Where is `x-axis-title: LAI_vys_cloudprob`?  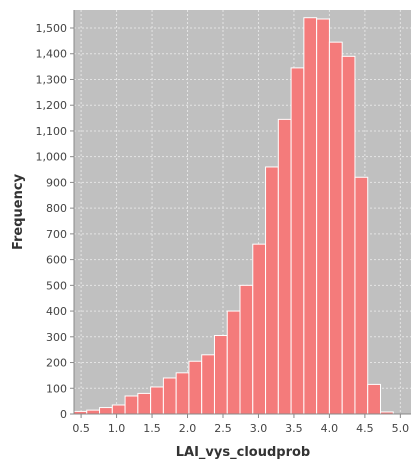 x-axis-title: LAI_vys_cloudprob is located at coordinates (243, 452).